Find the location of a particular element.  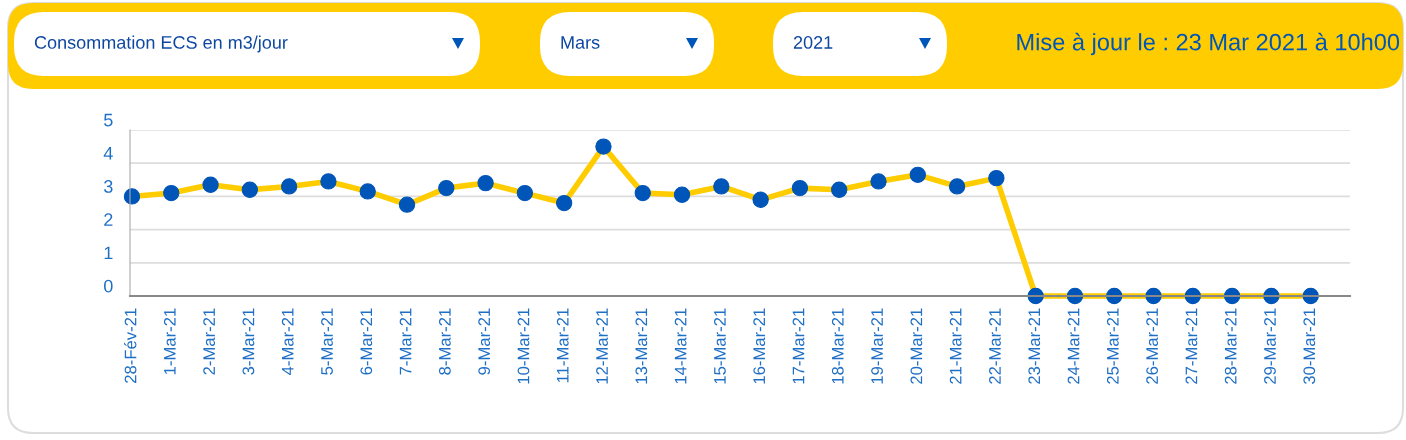

x-tick-label: 28-Mar-21 is located at coordinates (1230, 346).